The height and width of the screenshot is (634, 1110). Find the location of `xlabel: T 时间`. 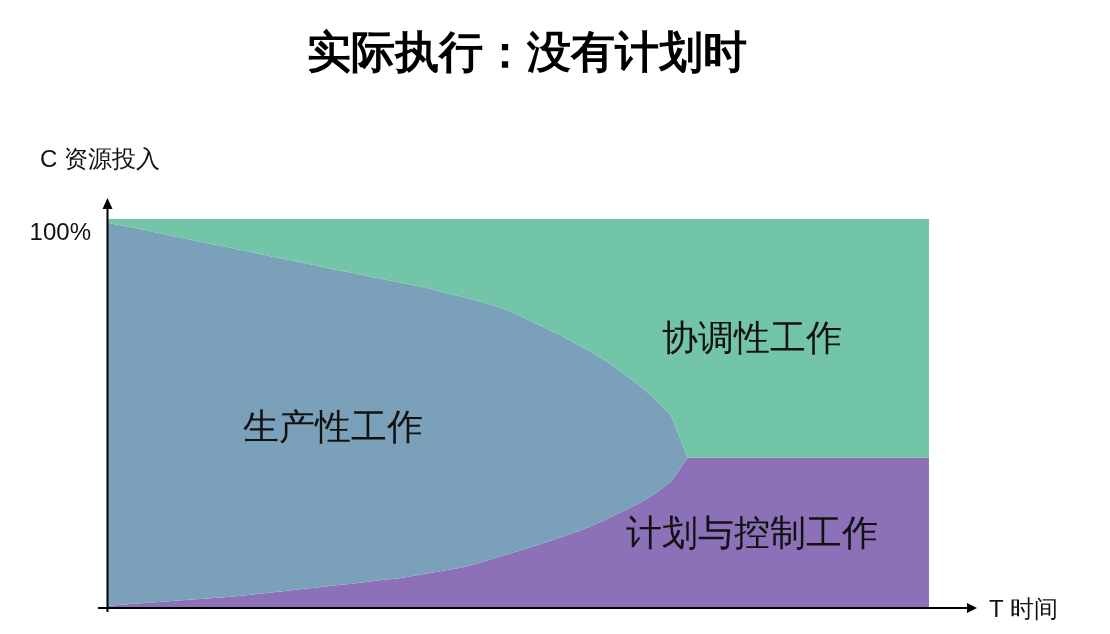

xlabel: T 时间 is located at coordinates (1023, 608).